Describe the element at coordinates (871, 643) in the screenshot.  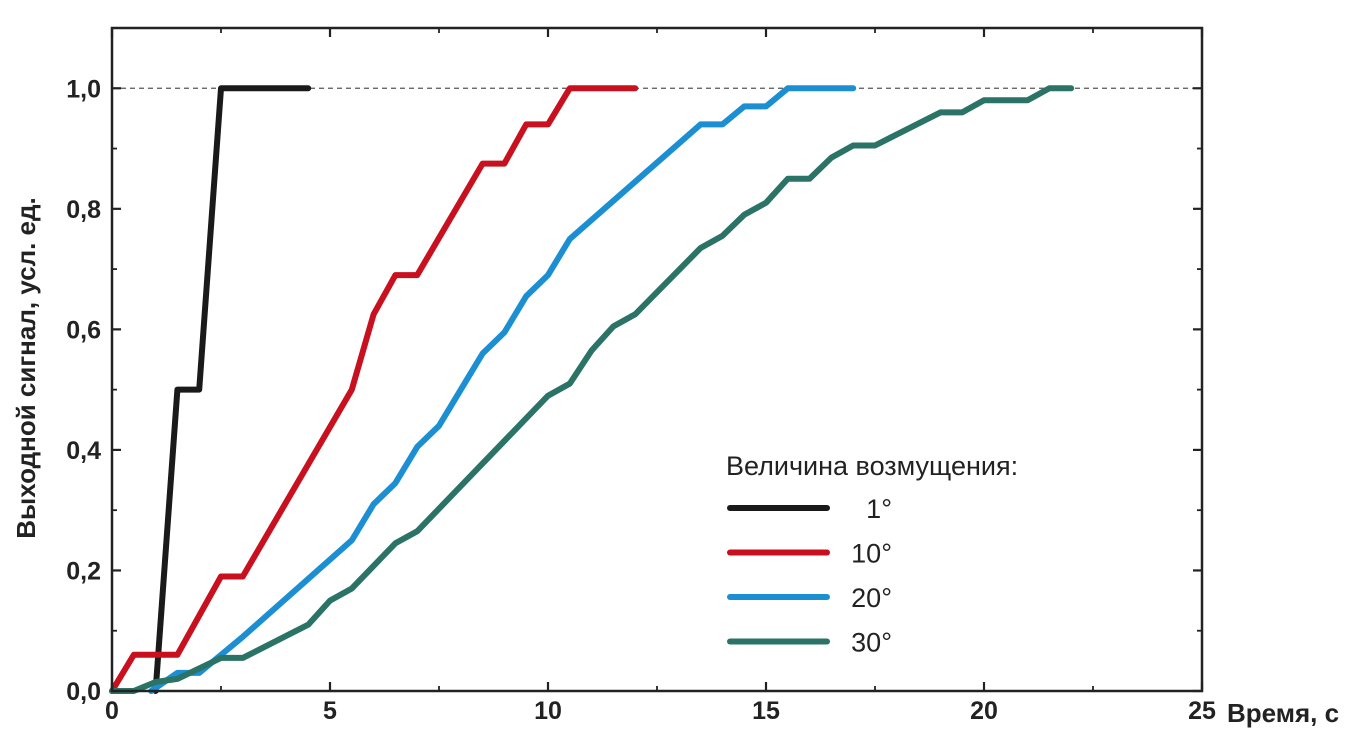
I see `legend-label-4: 30°` at that location.